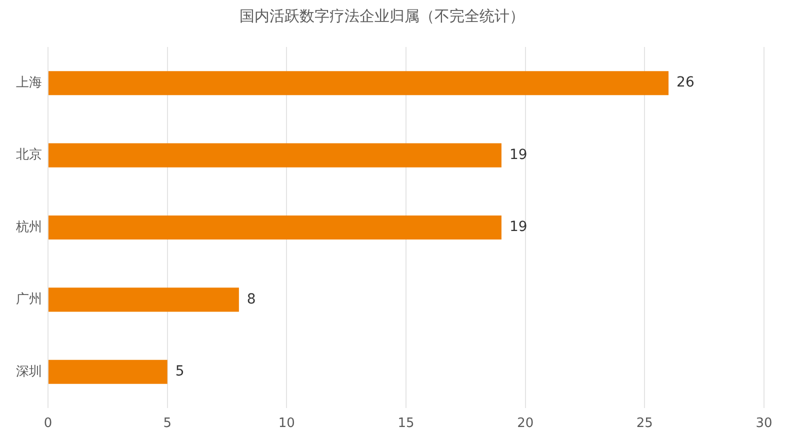  Describe the element at coordinates (29, 155) in the screenshot. I see `y-tick-label: 北京` at that location.